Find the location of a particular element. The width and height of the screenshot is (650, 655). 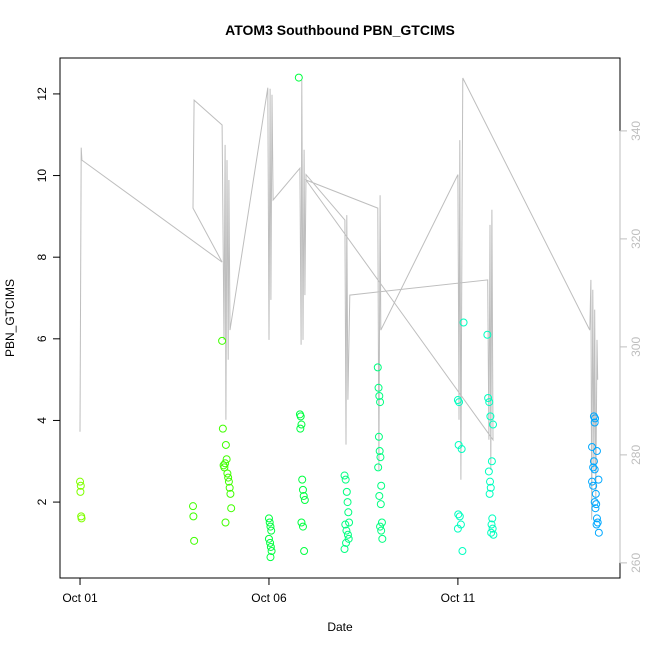

y-tick-label: 8 is located at coordinates (42, 257).